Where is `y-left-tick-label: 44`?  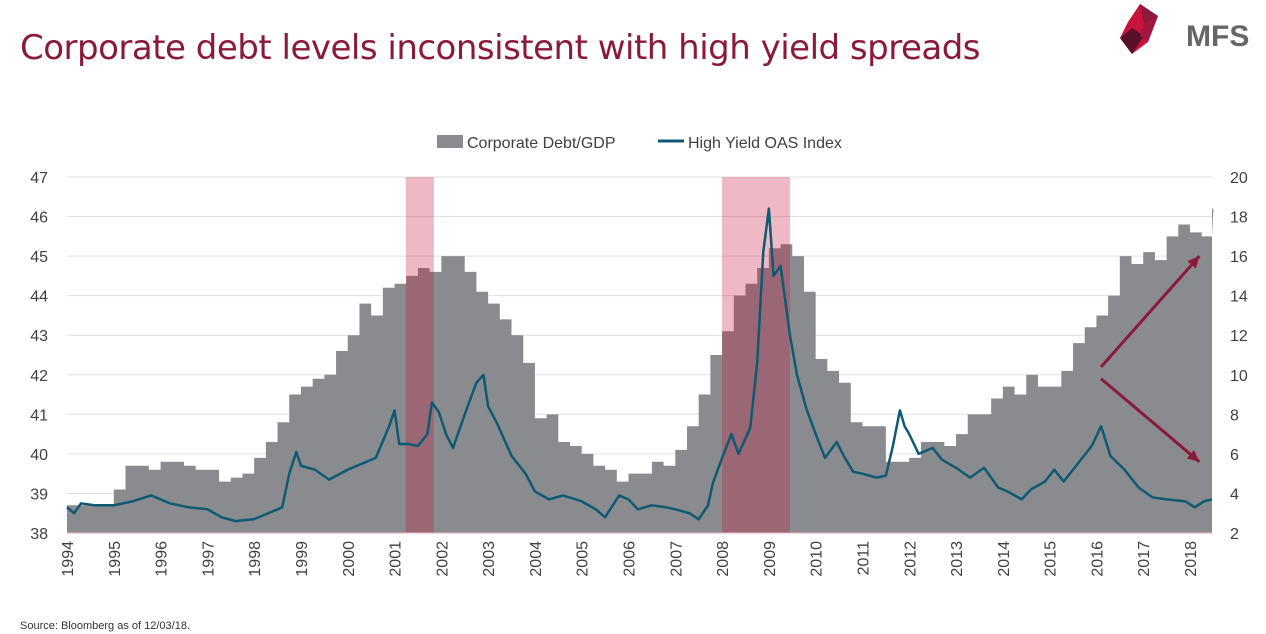 y-left-tick-label: 44 is located at coordinates (39, 297).